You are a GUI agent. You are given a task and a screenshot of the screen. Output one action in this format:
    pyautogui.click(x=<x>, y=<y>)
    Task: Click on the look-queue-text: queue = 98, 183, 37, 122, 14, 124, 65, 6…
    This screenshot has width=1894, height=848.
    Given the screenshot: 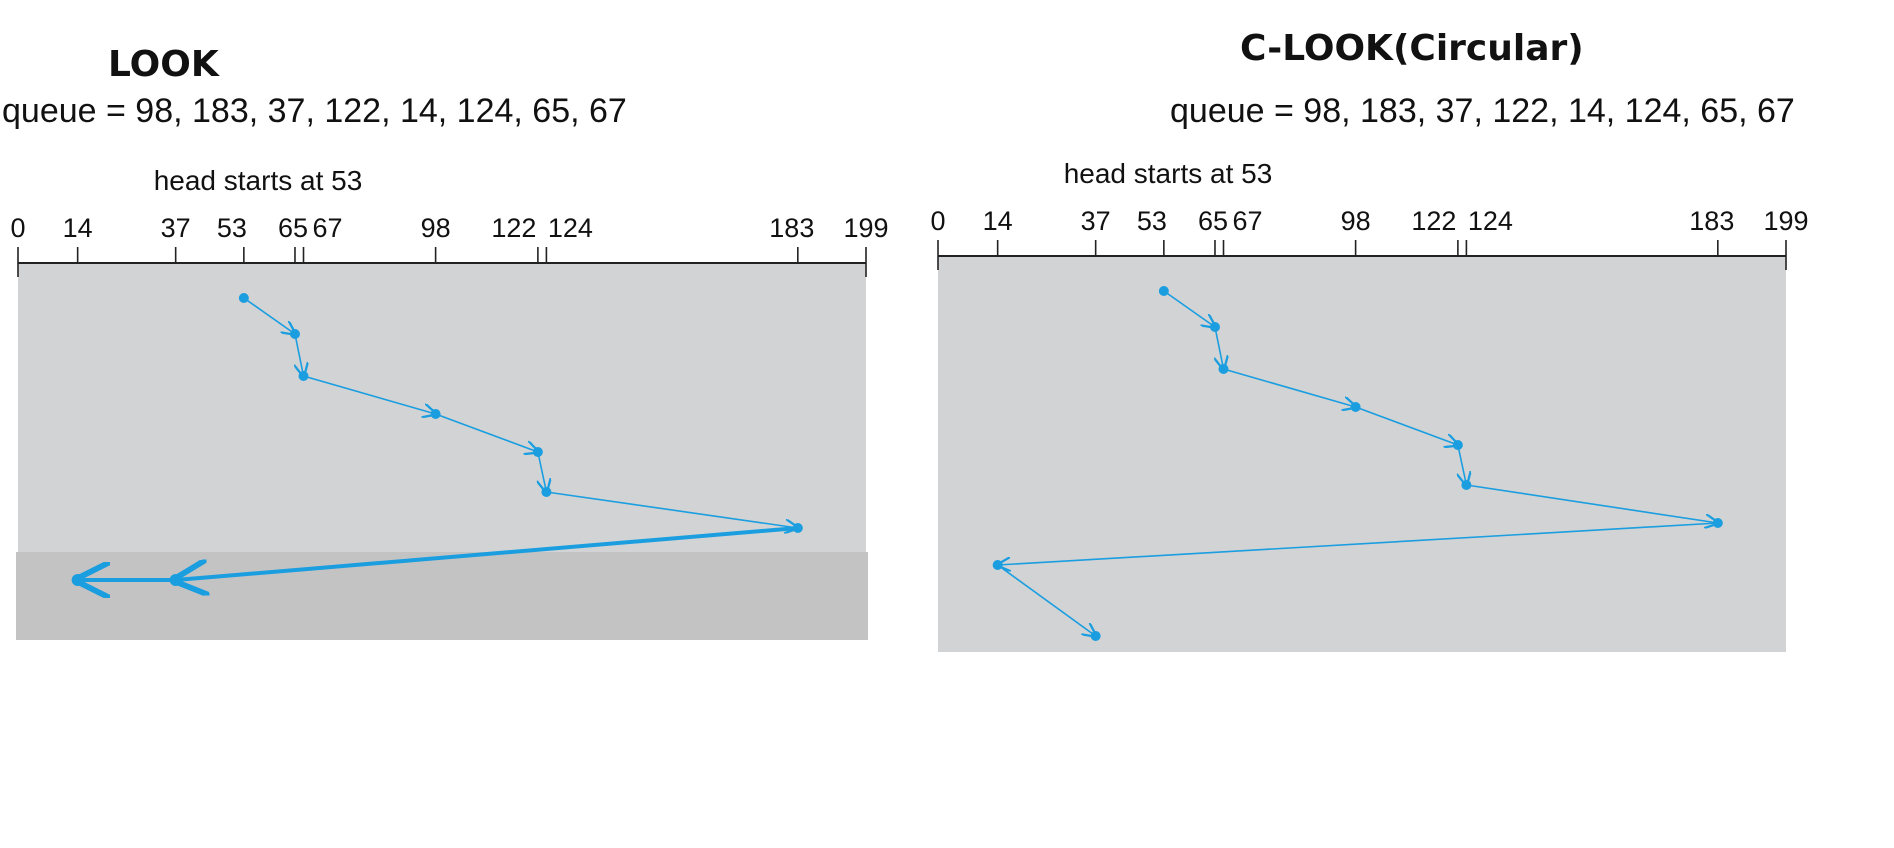 What is the action you would take?
    pyautogui.click(x=314, y=111)
    